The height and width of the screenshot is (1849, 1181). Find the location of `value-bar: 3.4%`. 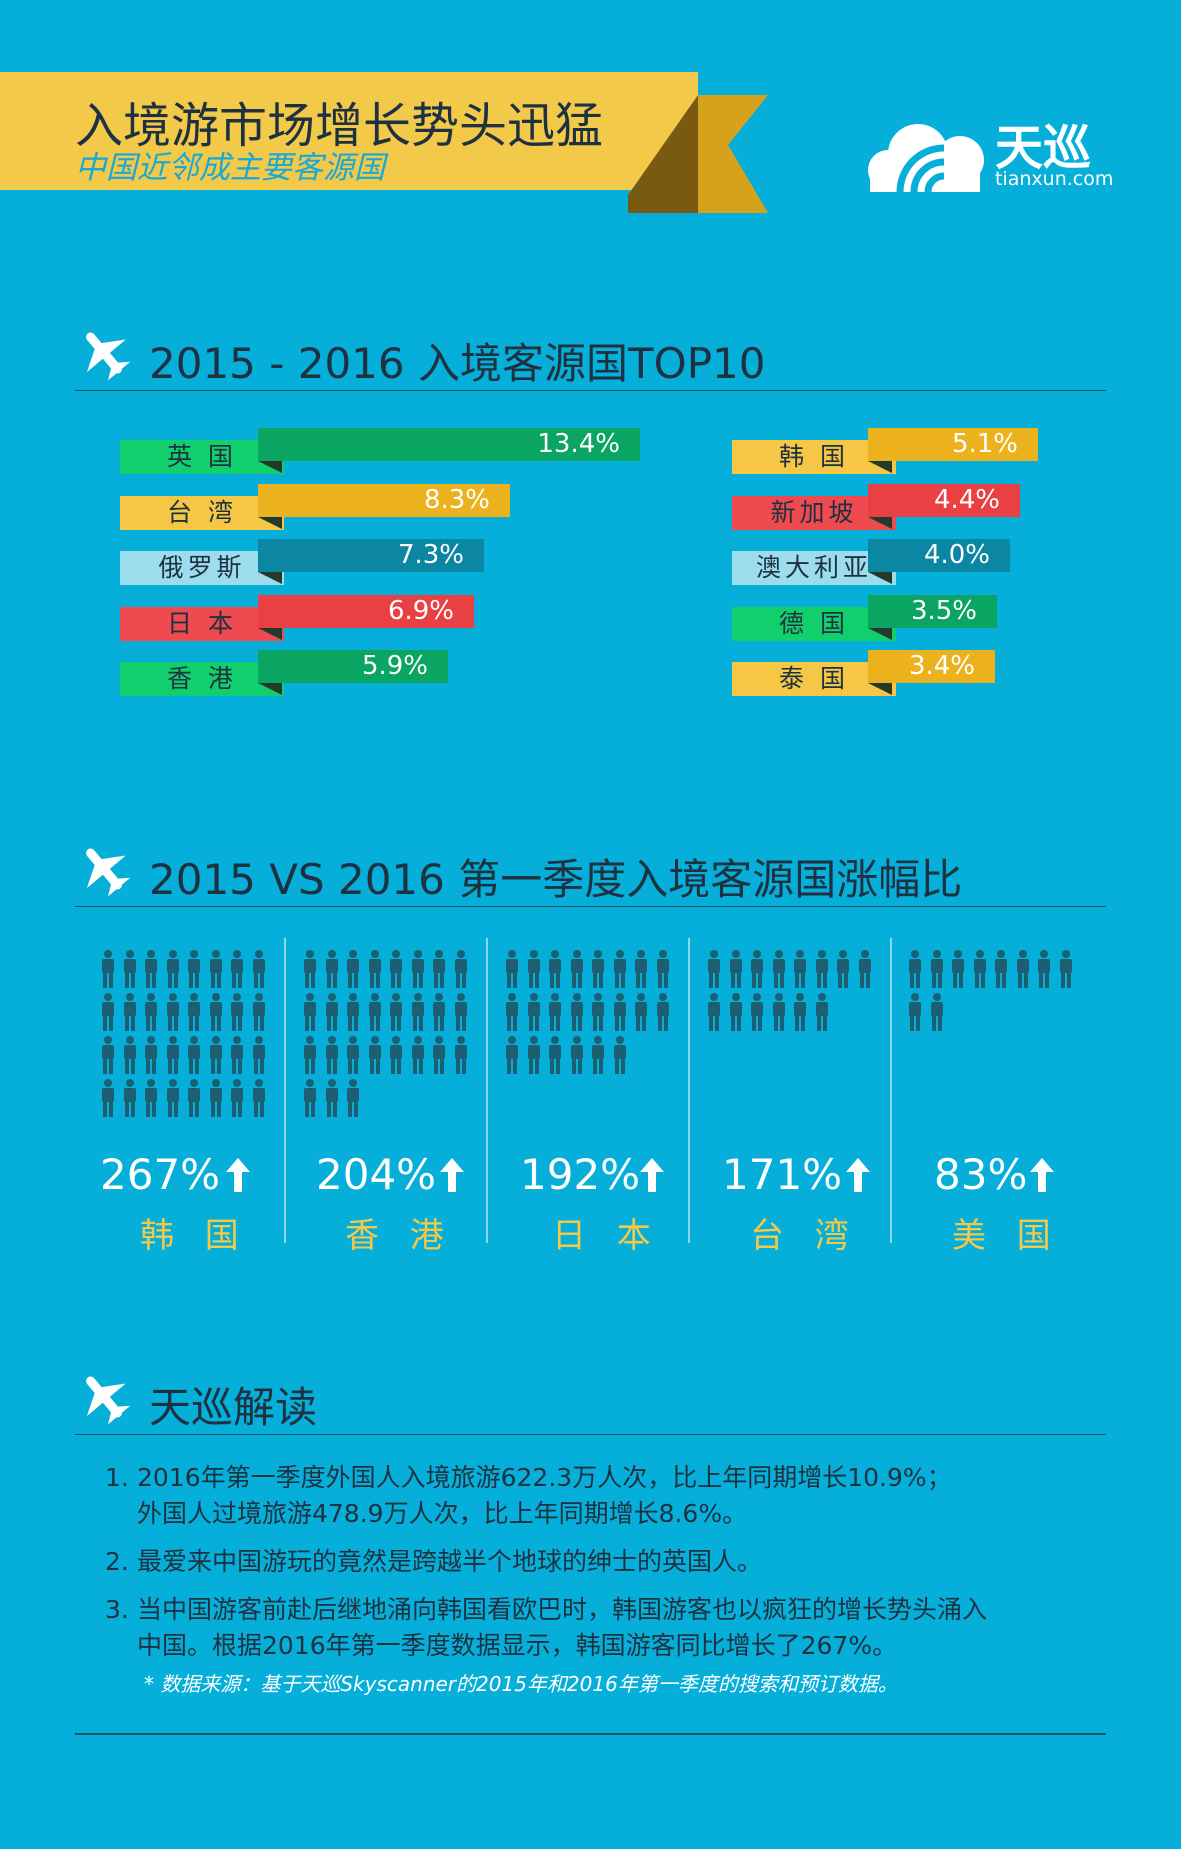

value-bar: 3.4% is located at coordinates (931, 666).